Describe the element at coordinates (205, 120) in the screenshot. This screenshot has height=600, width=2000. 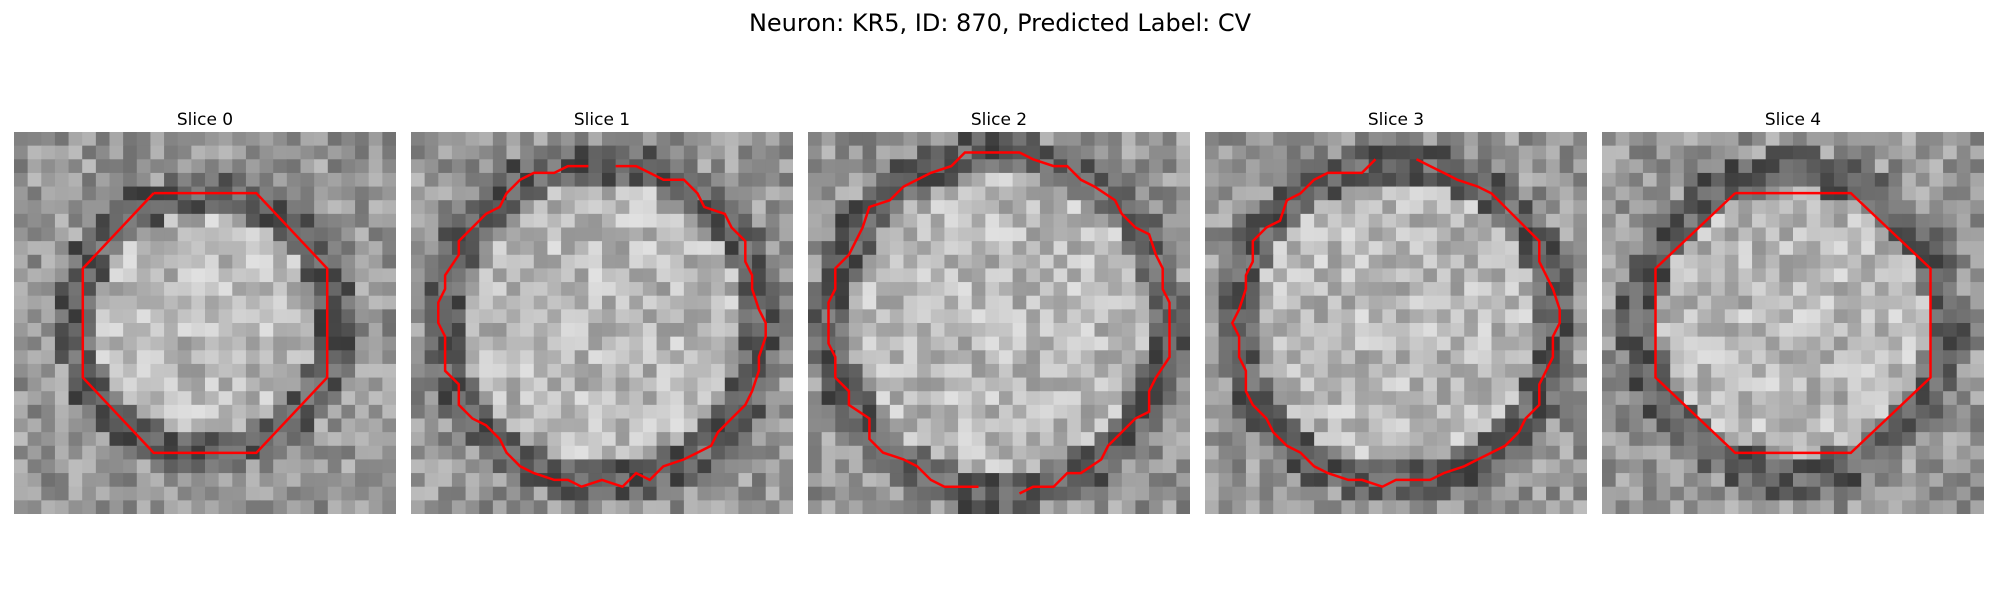
I see `slice-title-0: Slice 0` at that location.